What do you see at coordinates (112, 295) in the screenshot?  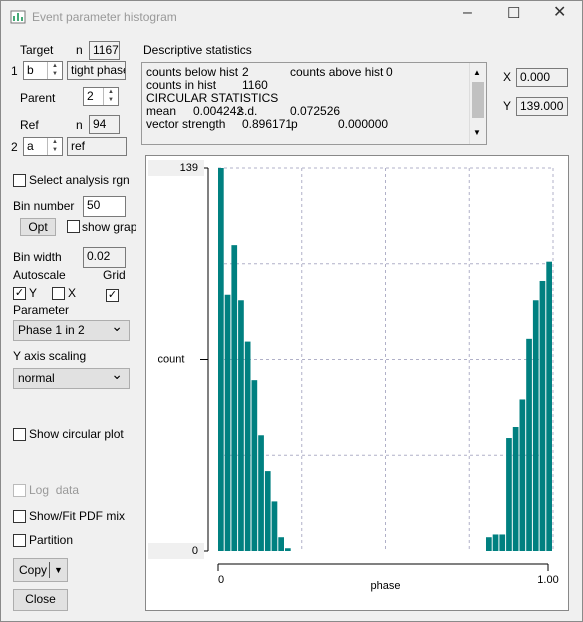 I see `grid-checkbox: ✓` at bounding box center [112, 295].